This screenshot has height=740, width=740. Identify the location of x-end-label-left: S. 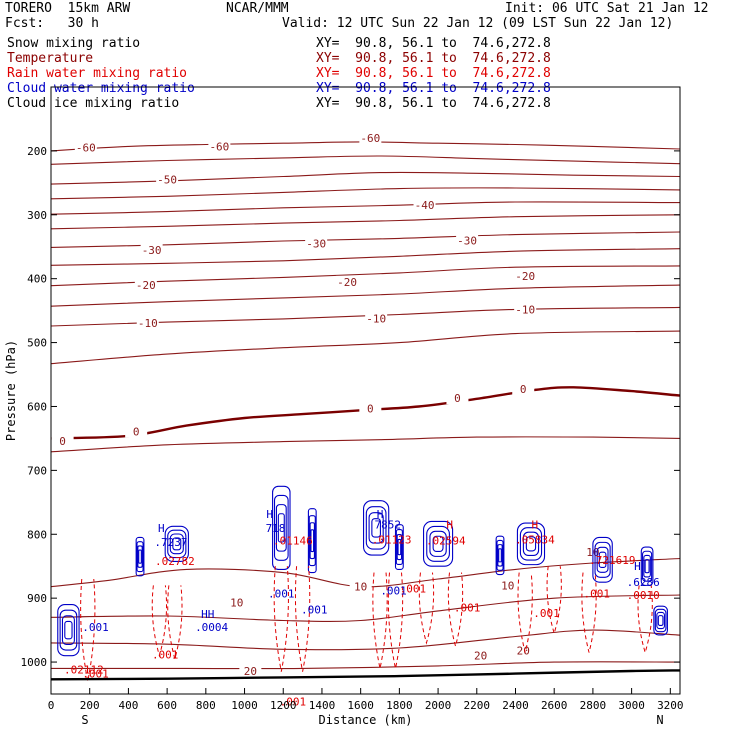
(84, 720).